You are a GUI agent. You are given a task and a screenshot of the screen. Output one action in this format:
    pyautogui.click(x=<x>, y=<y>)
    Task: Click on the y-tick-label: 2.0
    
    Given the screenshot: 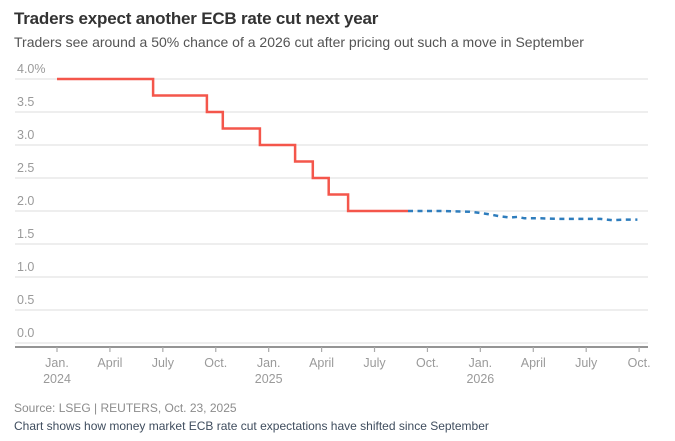 What is the action you would take?
    pyautogui.click(x=25, y=201)
    